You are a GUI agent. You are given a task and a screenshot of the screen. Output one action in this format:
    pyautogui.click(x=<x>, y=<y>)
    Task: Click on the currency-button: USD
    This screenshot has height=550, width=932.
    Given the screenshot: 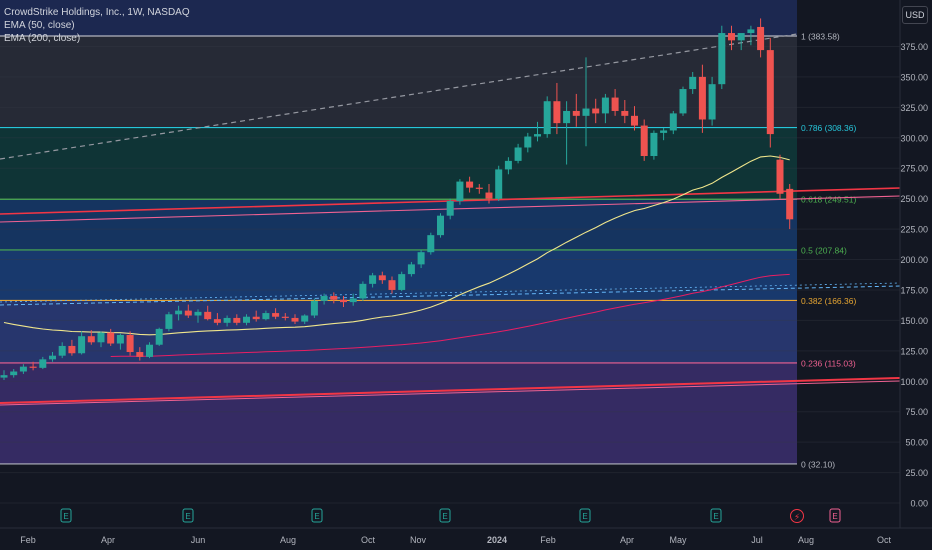 What is the action you would take?
    pyautogui.click(x=915, y=15)
    